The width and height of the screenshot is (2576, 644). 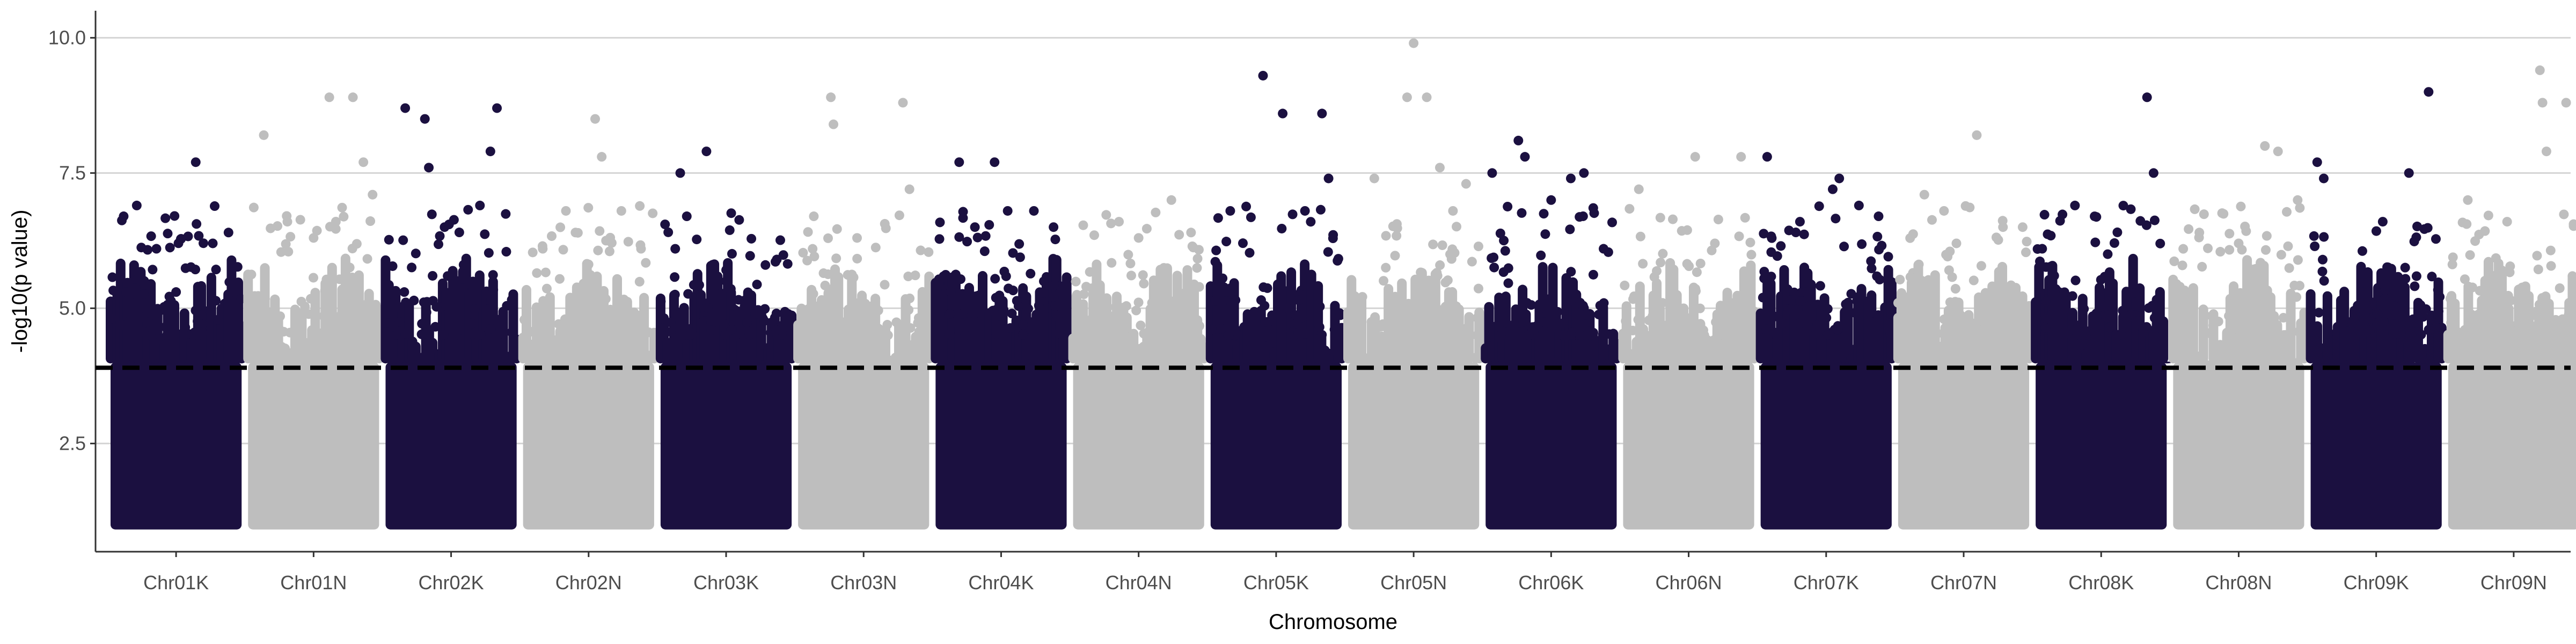 I want to click on y-tick-label-1: 5.0, so click(x=72, y=308).